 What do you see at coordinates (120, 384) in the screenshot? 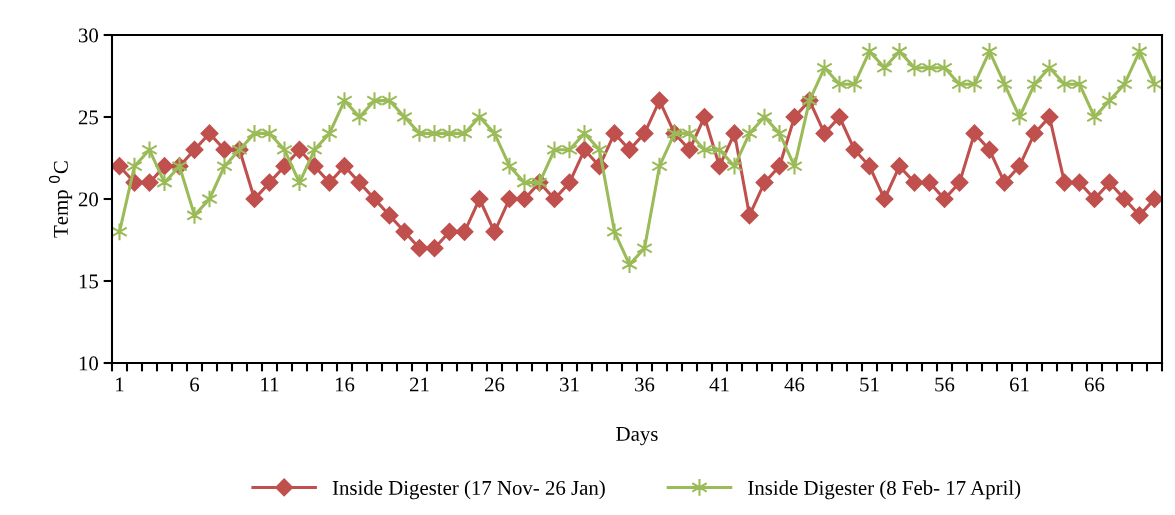
I see `x-tick-label: 1` at bounding box center [120, 384].